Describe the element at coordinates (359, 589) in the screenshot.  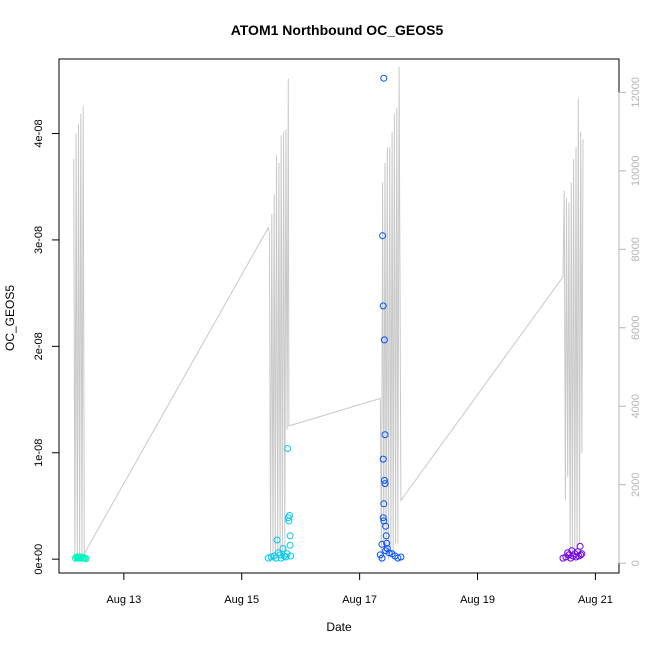
I see `x-axis: Aug 13 Aug 15 Aug 17 Aug 19 Aug 21` at that location.